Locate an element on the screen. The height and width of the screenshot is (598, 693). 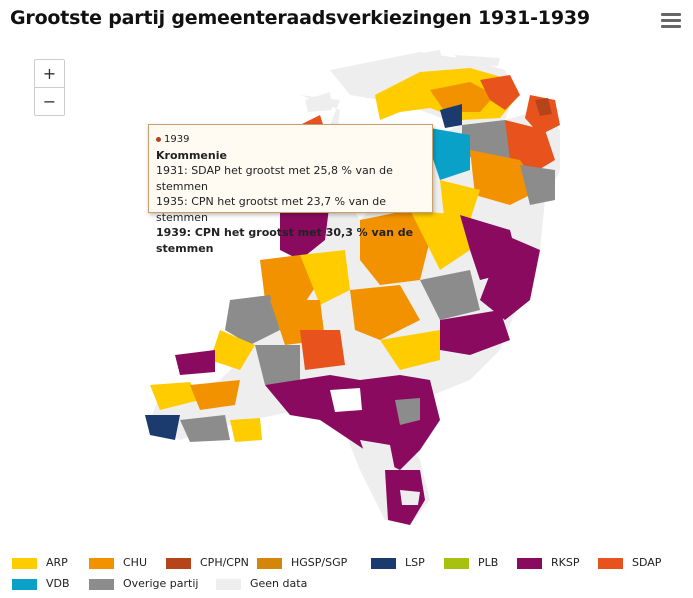
region-west is located at coordinates (280, 250).